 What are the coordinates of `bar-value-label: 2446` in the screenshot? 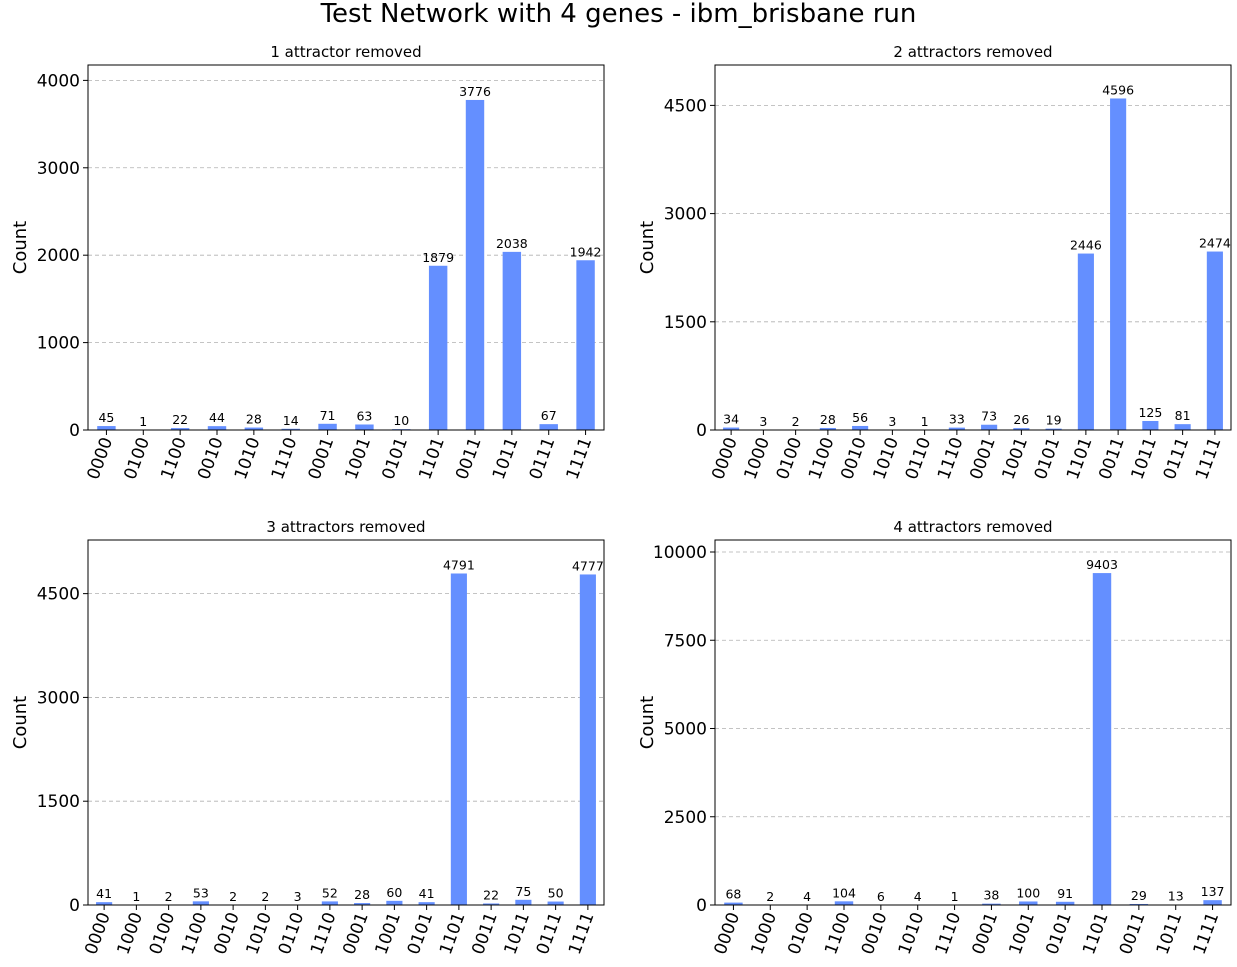 It's located at (1086, 245).